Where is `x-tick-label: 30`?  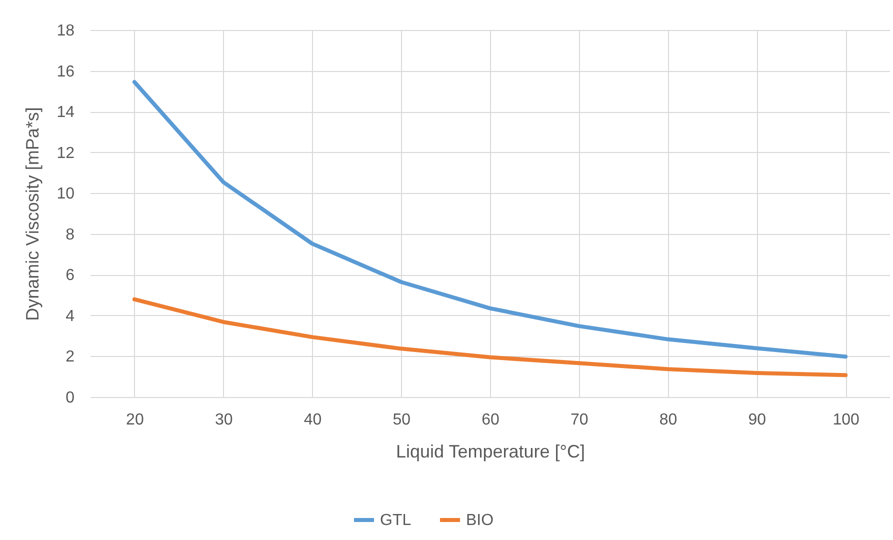
x-tick-label: 30 is located at coordinates (223, 420).